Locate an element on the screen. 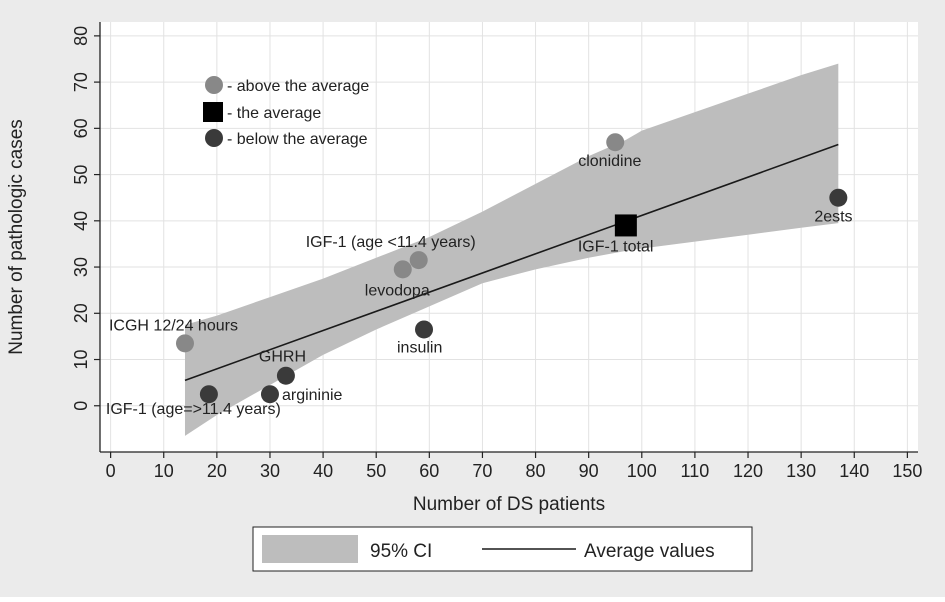 This screenshot has width=945, height=602. y-axis-label: Number of pathologic cases is located at coordinates (16, 237).